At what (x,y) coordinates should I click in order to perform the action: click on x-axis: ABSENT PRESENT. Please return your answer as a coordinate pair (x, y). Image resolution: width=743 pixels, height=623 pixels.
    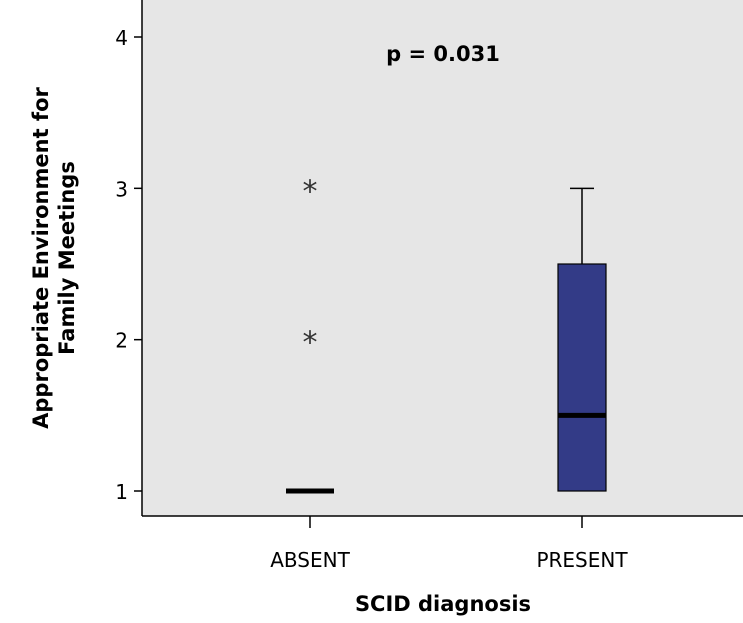
    Looking at the image, I should click on (442, 543).